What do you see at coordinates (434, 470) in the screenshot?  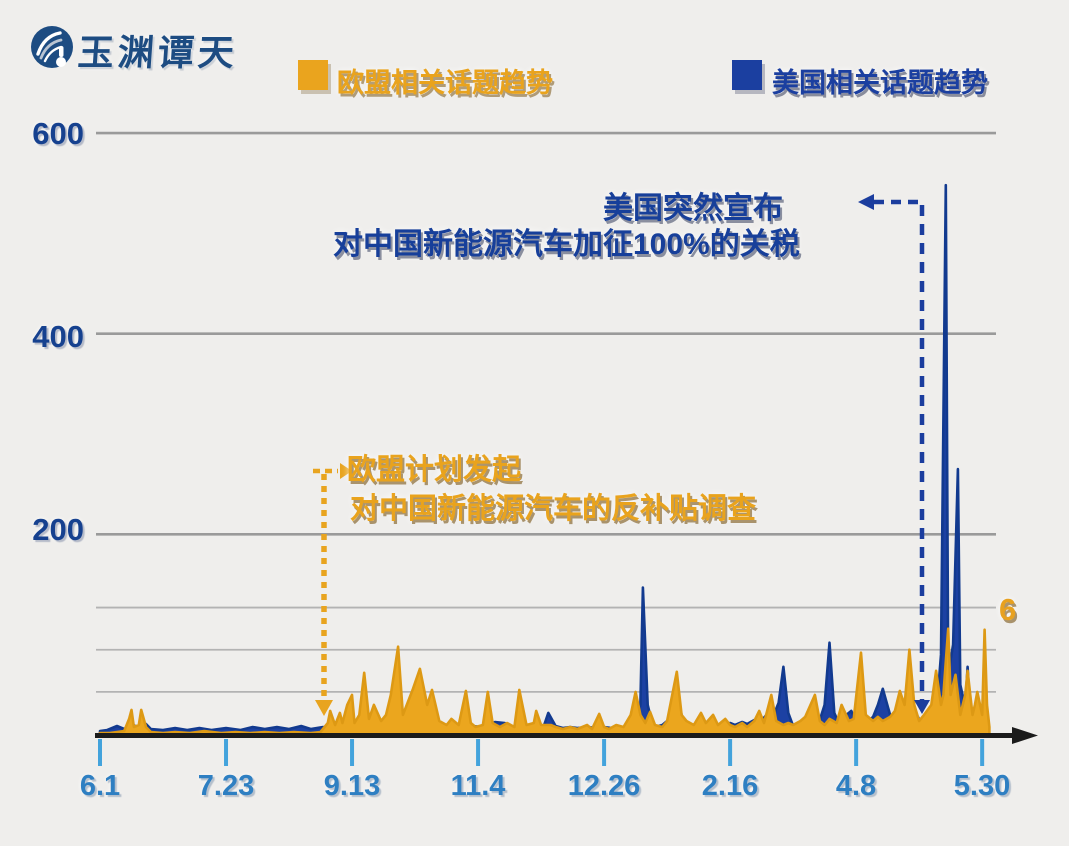 I see `annotation-eu-line1: 欧盟计划发起` at bounding box center [434, 470].